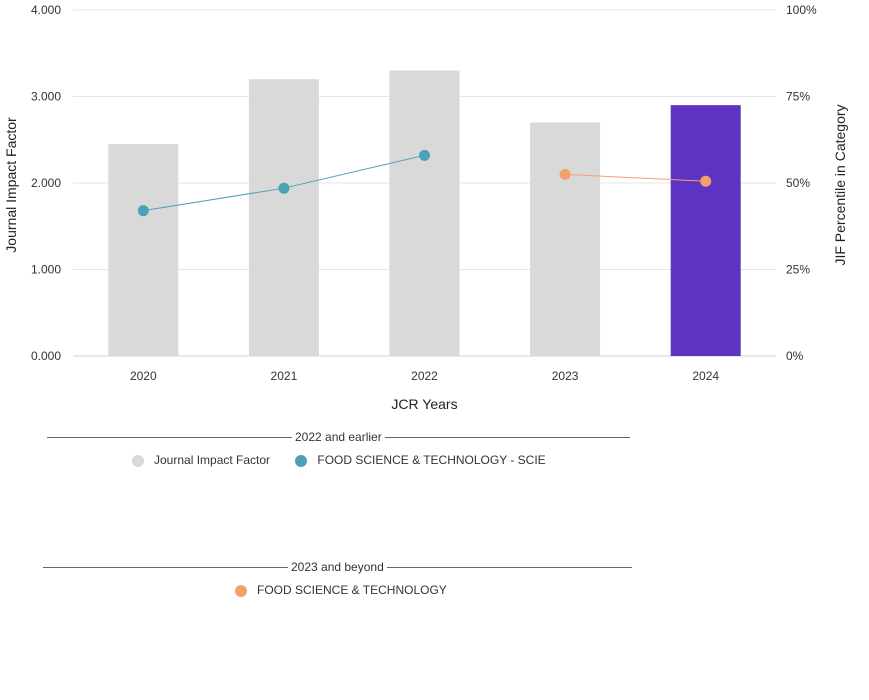  What do you see at coordinates (840, 184) in the screenshot?
I see `y2-axis-title: JIF Percentile in Category` at bounding box center [840, 184].